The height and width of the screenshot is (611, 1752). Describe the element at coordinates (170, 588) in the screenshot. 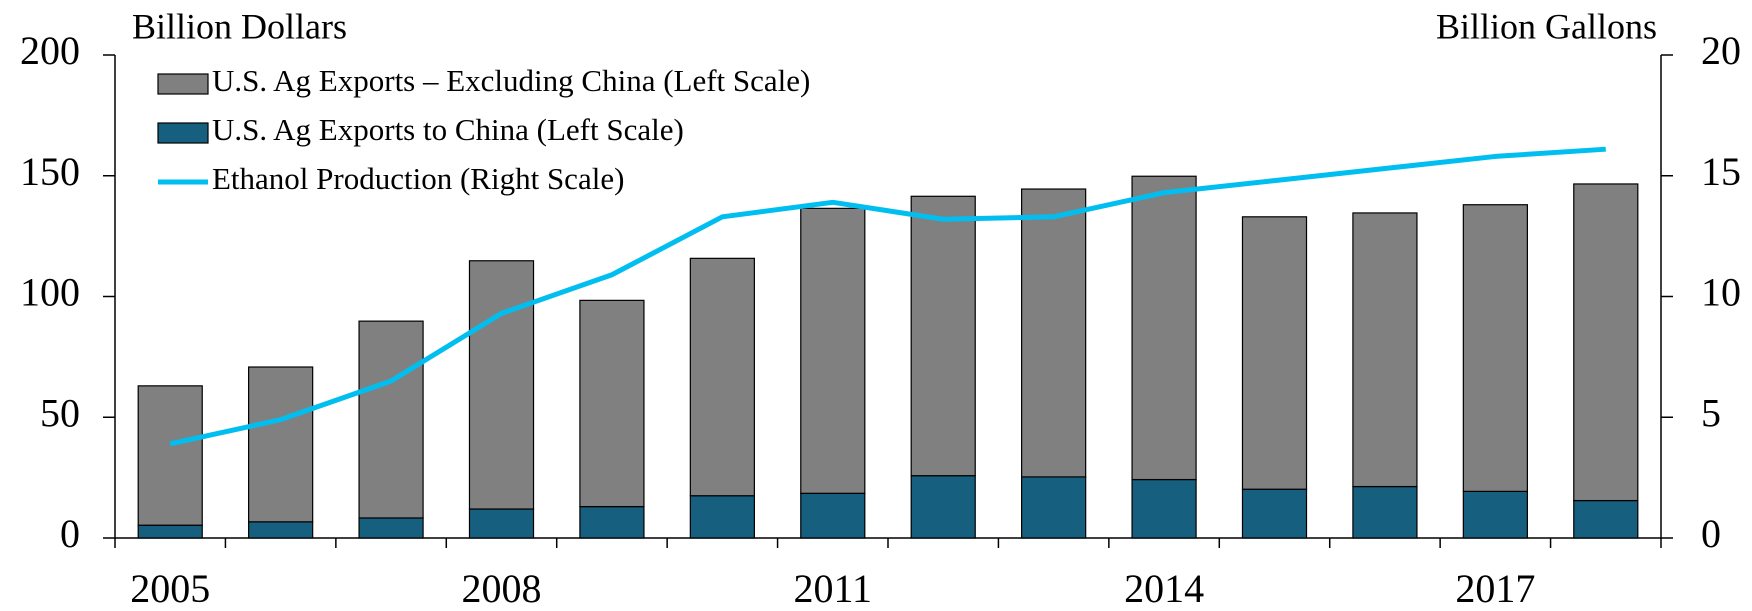

I see `x-tick-label: 2005` at that location.